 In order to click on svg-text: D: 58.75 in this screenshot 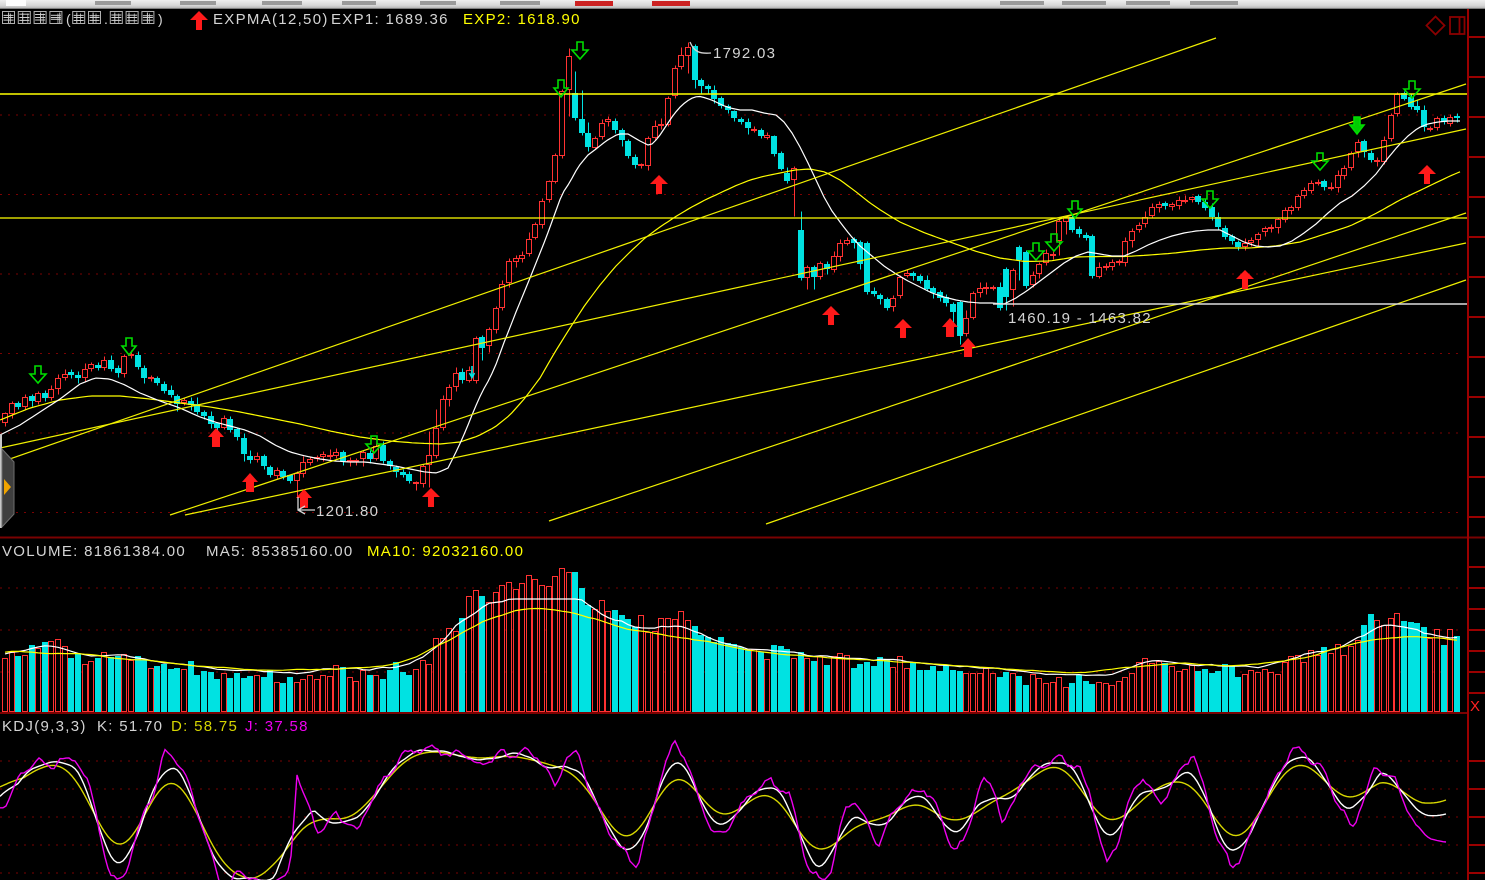, I will do `click(204, 726)`.